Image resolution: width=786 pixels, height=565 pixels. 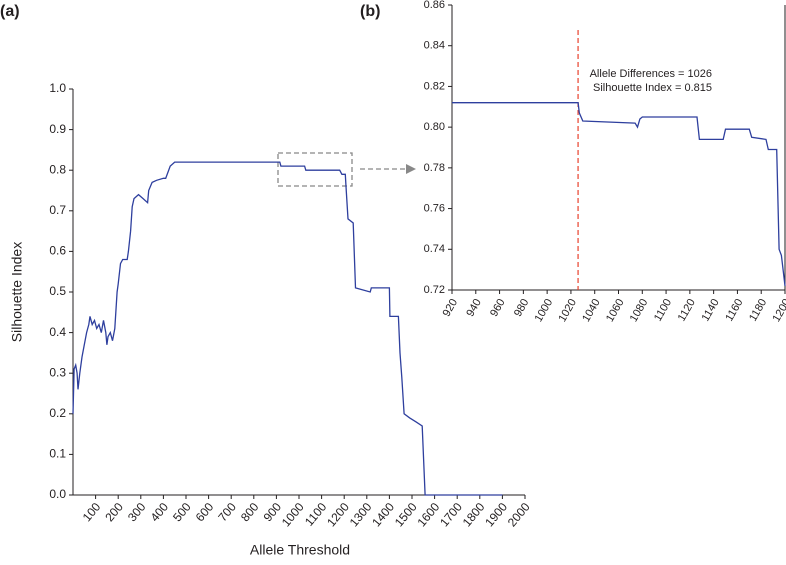 I want to click on x-tick-label: 1600, so click(x=428, y=515).